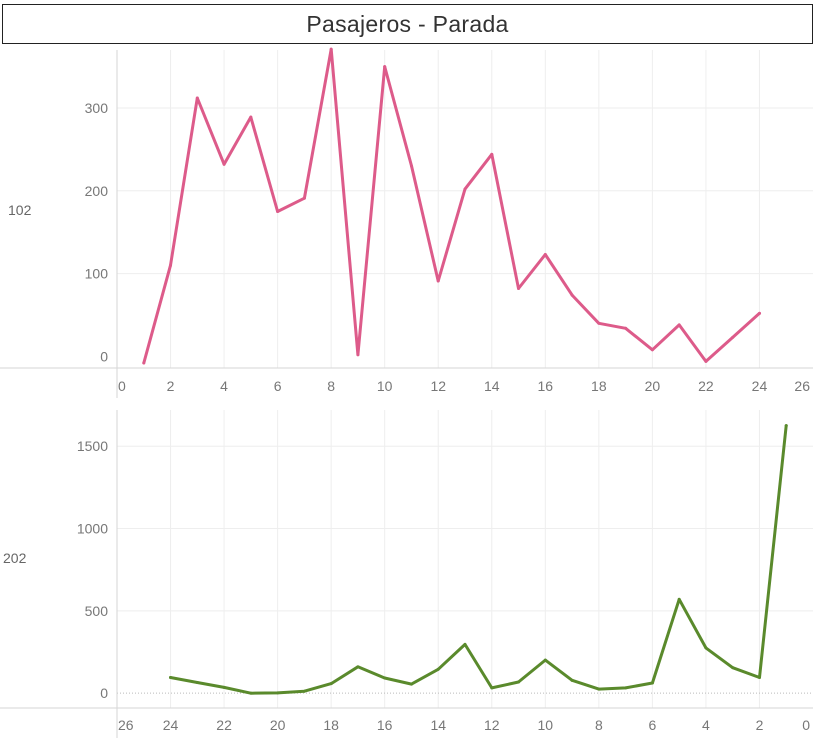  I want to click on panel-1-x-tick-label: 22, so click(706, 386).